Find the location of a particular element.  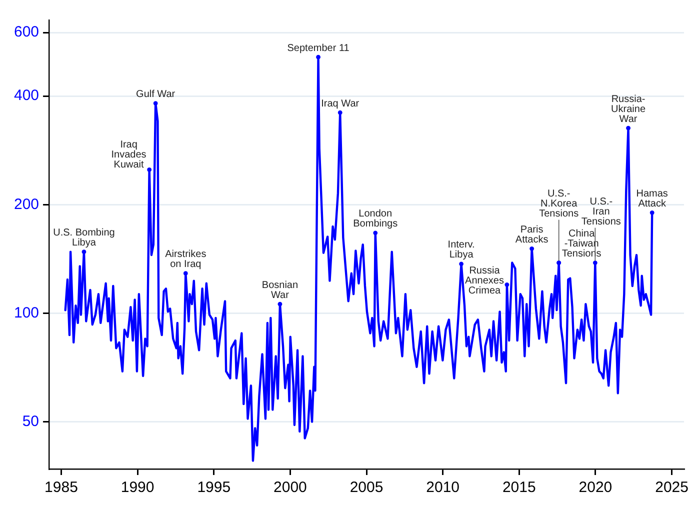

annotation: Interv. Libya is located at coordinates (461, 250).